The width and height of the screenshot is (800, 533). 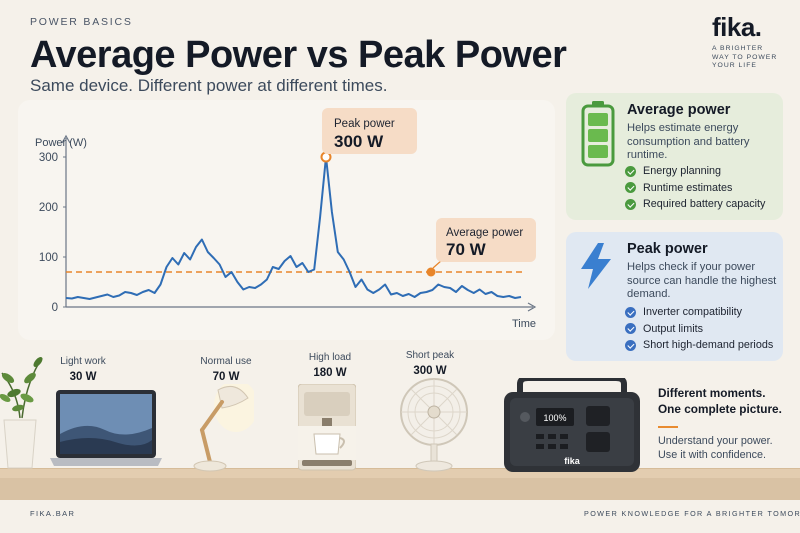 What do you see at coordinates (21, 413) in the screenshot?
I see `plant-icon` at bounding box center [21, 413].